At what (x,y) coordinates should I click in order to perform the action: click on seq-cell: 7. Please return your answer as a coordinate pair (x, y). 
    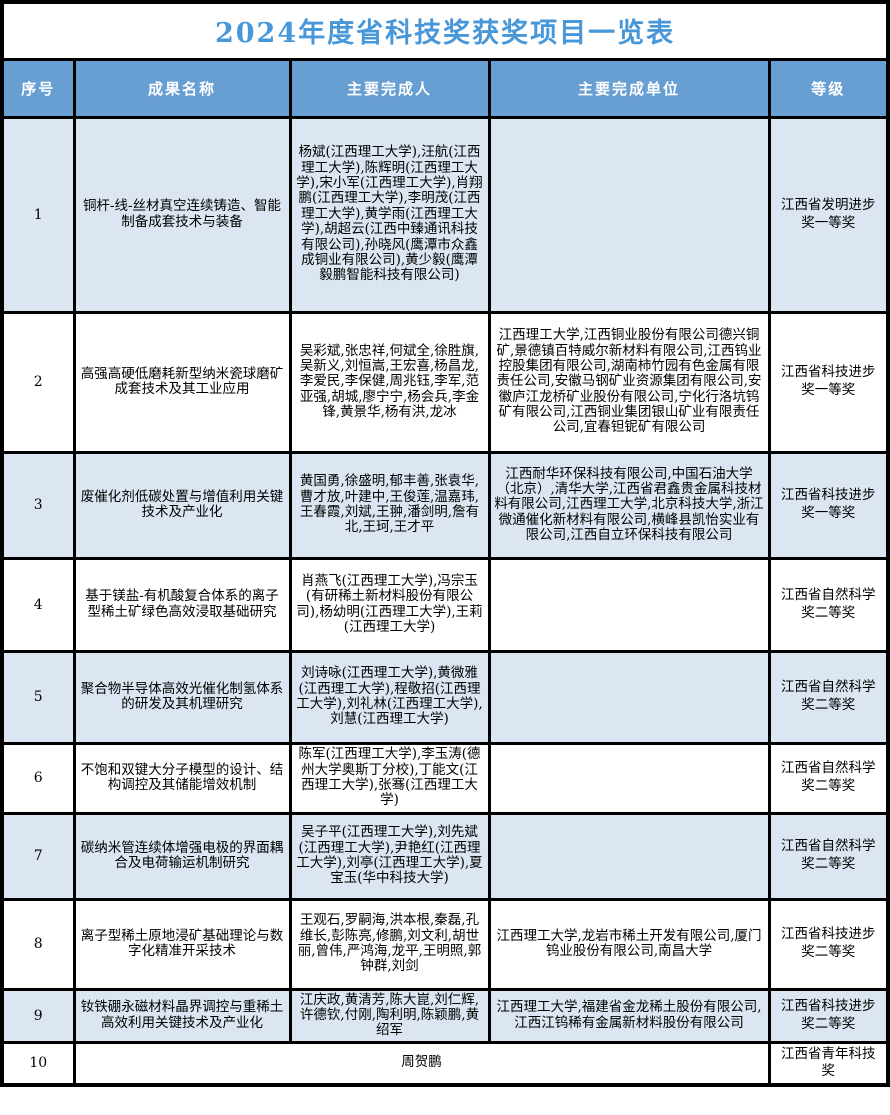
    Looking at the image, I should click on (38, 856).